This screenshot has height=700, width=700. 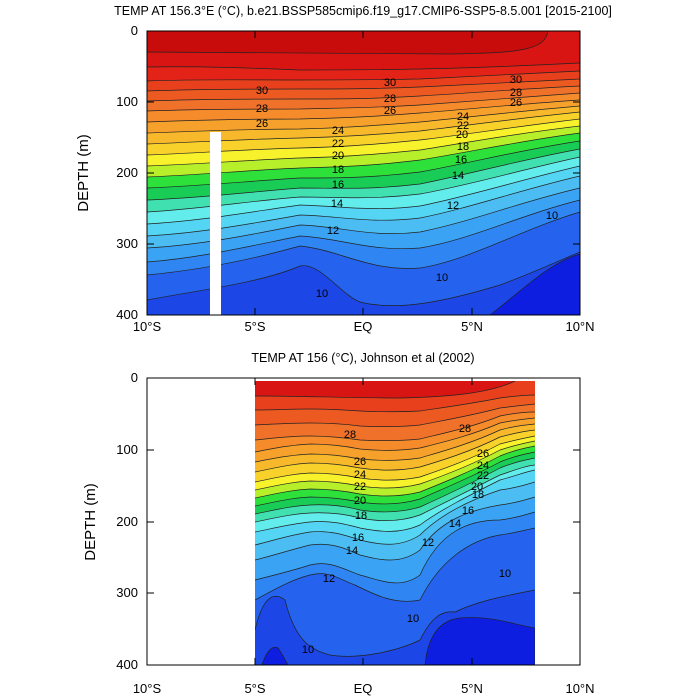 What do you see at coordinates (127, 172) in the screenshot?
I see `y-tick-label: 200` at bounding box center [127, 172].